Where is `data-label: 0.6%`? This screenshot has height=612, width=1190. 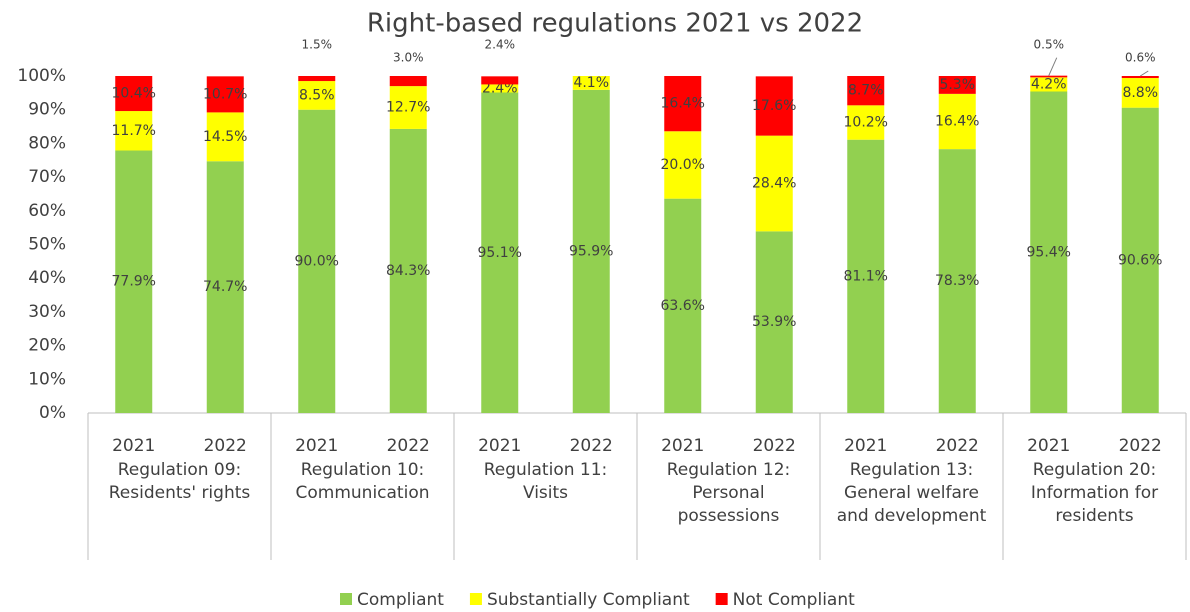 data-label: 0.6% is located at coordinates (1140, 58).